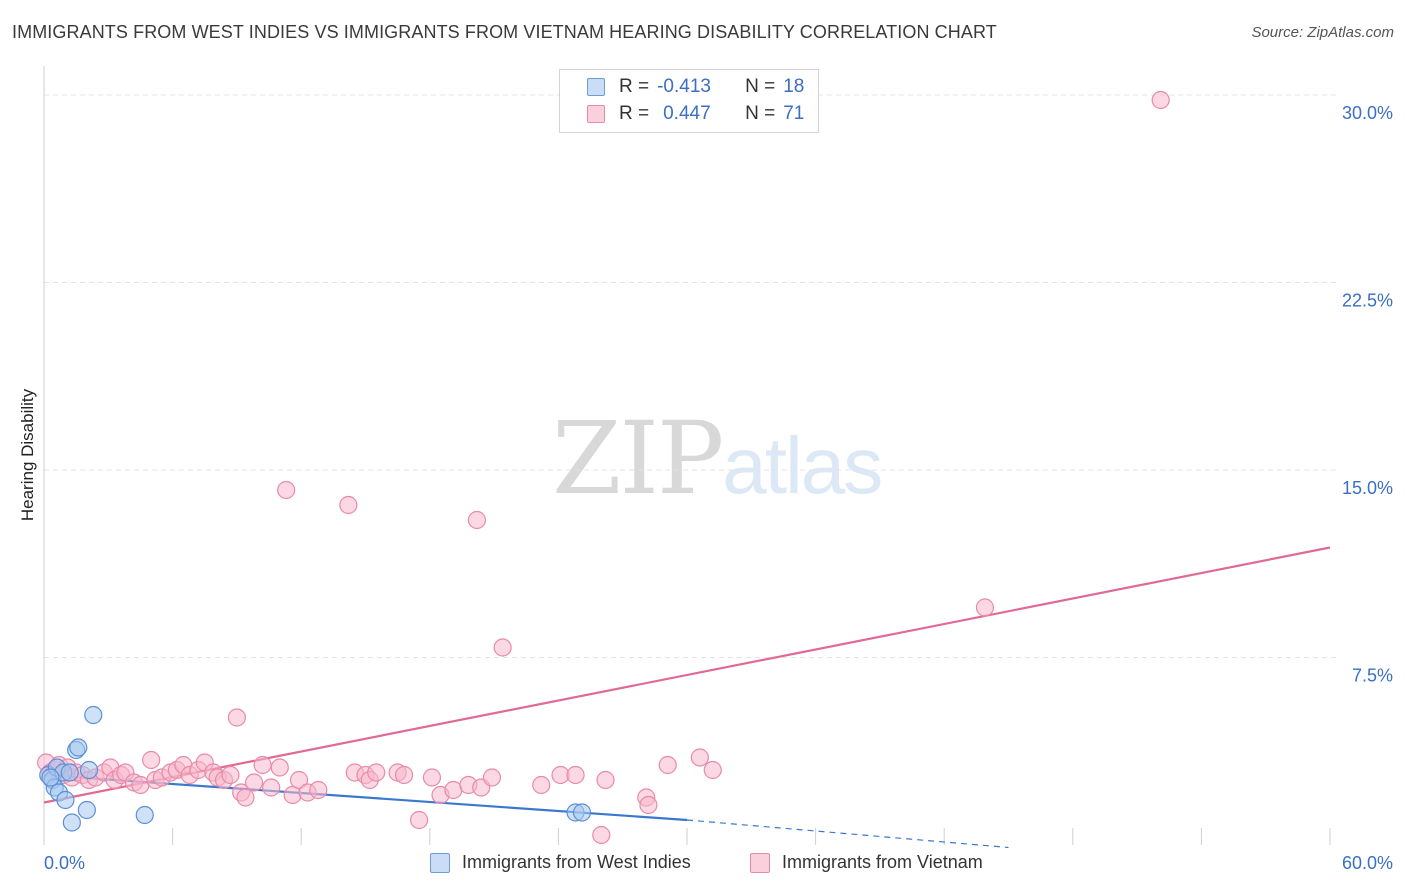  I want to click on legend-item-west-indies: Immigrants from West Indies, so click(560, 862).